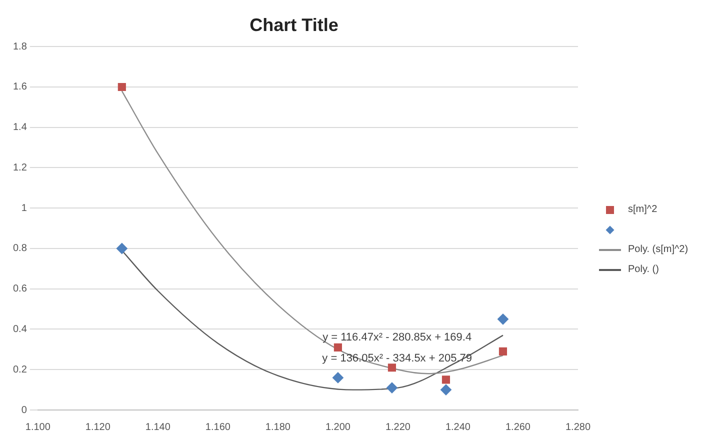 The width and height of the screenshot is (708, 441). Describe the element at coordinates (20, 289) in the screenshot. I see `y-tick-label: 0.6` at that location.